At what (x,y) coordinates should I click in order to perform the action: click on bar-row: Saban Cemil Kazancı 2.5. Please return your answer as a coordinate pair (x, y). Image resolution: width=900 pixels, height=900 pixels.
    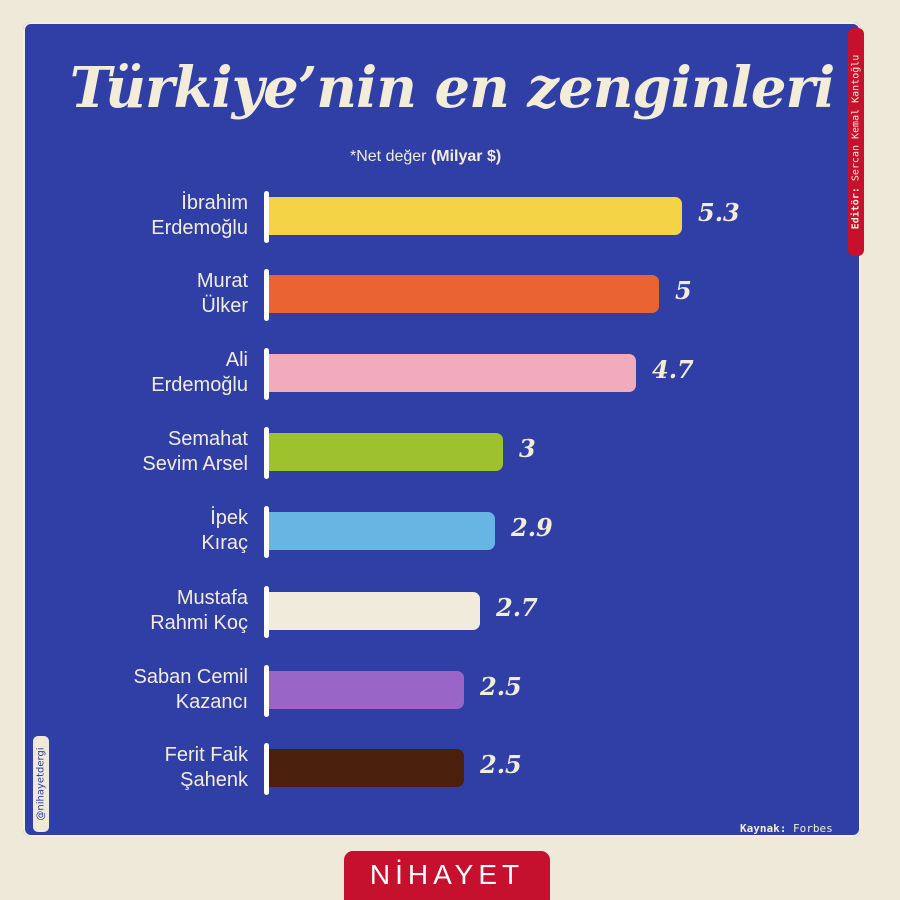
    Looking at the image, I should click on (450, 692).